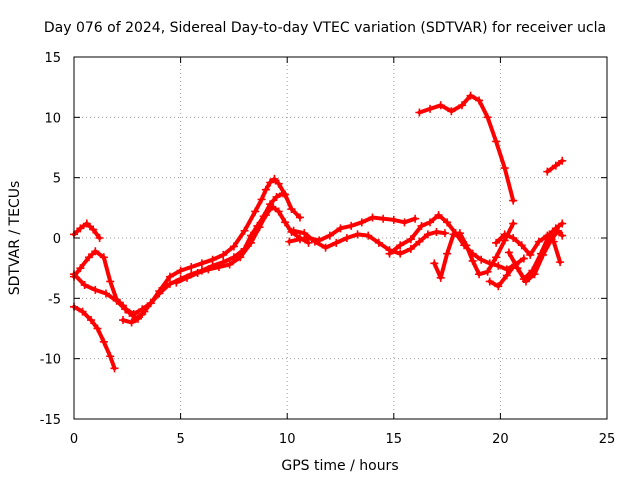 This screenshot has height=480, width=640. Describe the element at coordinates (394, 439) in the screenshot. I see `x-tick-label: 15` at that location.